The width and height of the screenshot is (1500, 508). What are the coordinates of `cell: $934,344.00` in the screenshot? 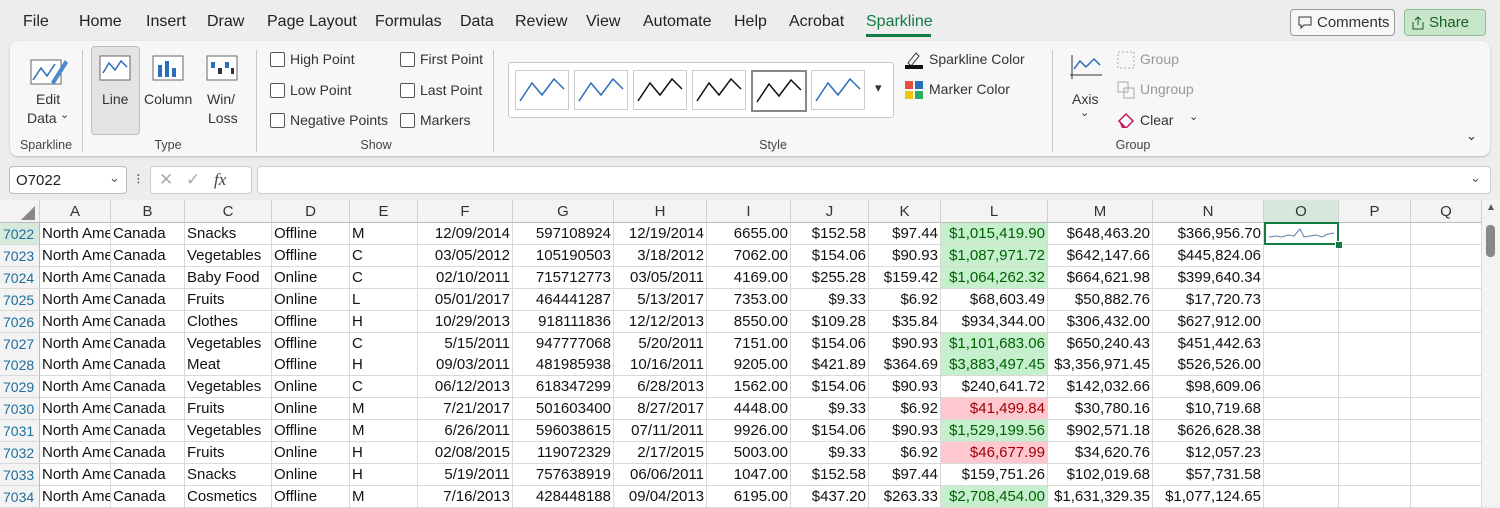 It's located at (994, 322).